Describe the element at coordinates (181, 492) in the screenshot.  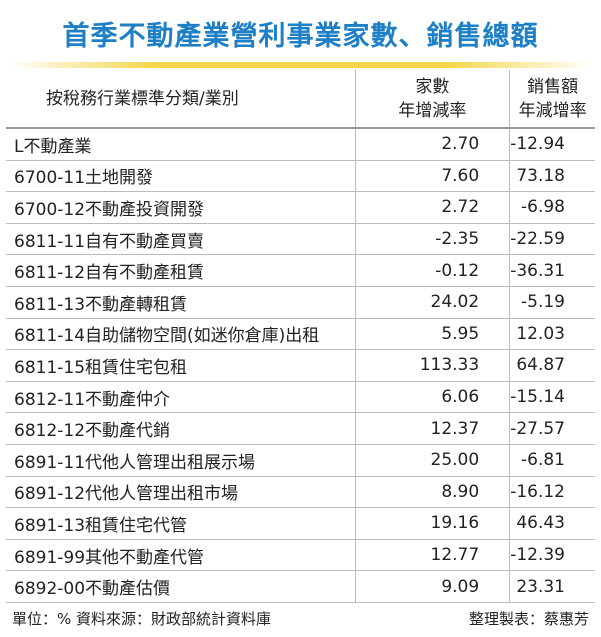
I see `cell: 6891-12代他人管理出租市場` at that location.